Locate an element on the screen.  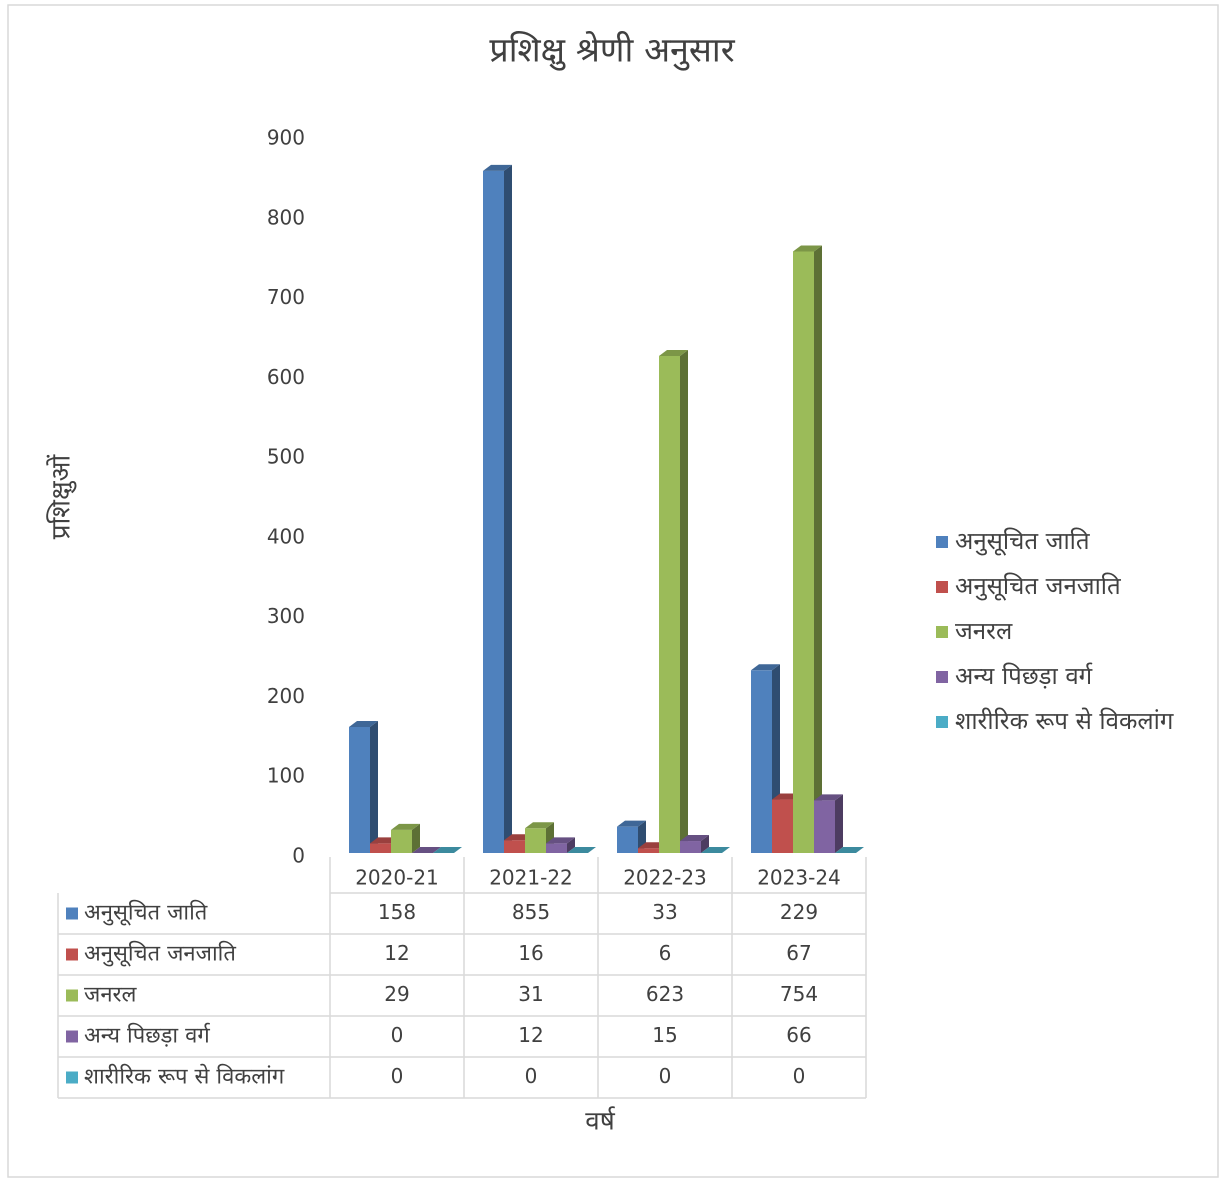
x-tick-label: 2021-22 is located at coordinates (531, 878).